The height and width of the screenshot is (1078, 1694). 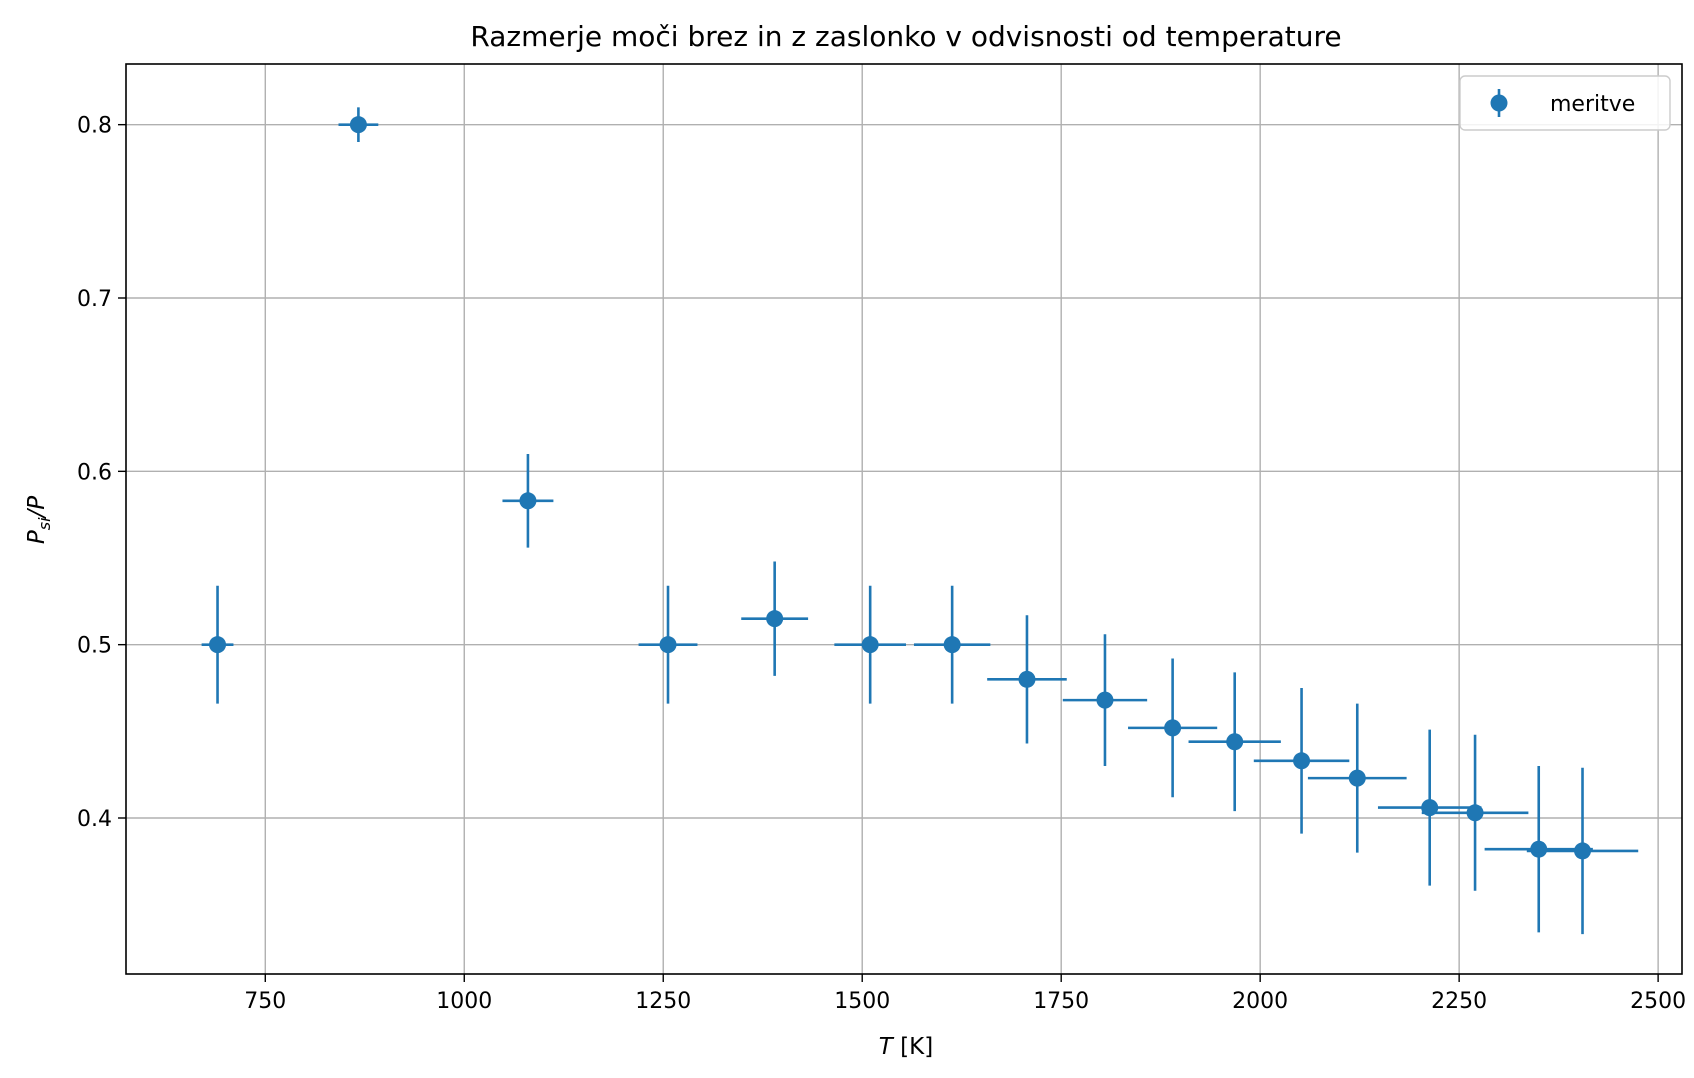 What do you see at coordinates (94, 646) in the screenshot?
I see `y-tick-label: 0.5` at bounding box center [94, 646].